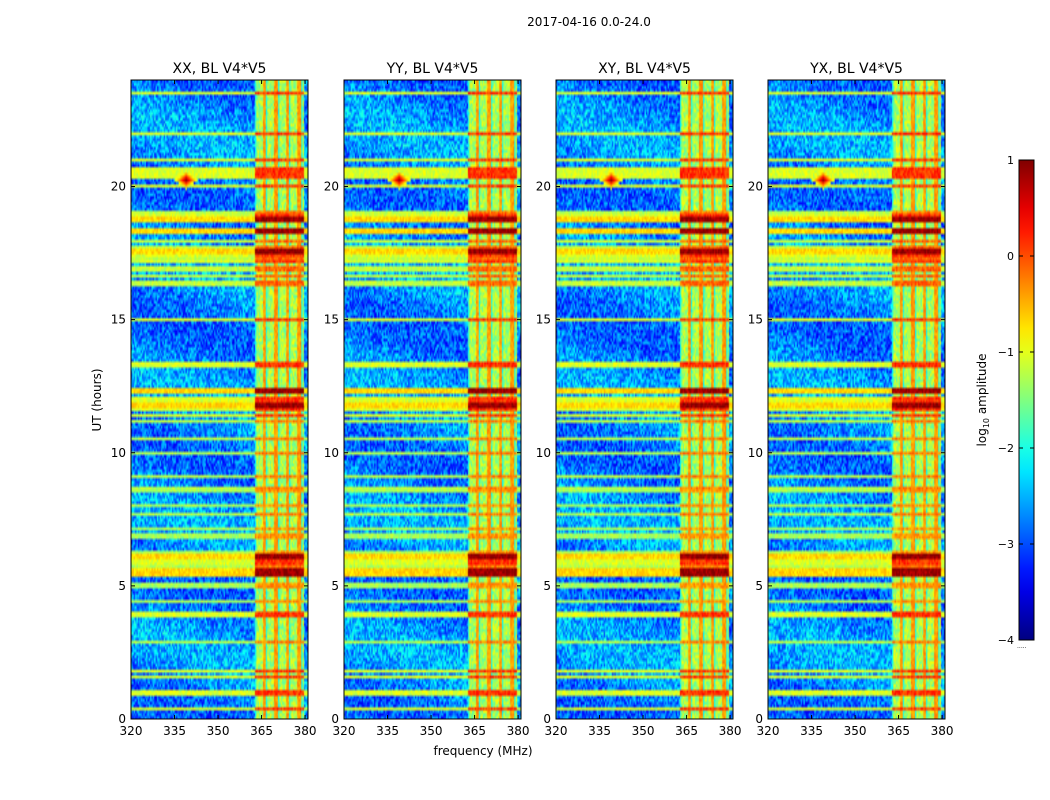 This screenshot has width=1050, height=800. I want to click on colorbar-tick-label: −1, so click(1006, 352).